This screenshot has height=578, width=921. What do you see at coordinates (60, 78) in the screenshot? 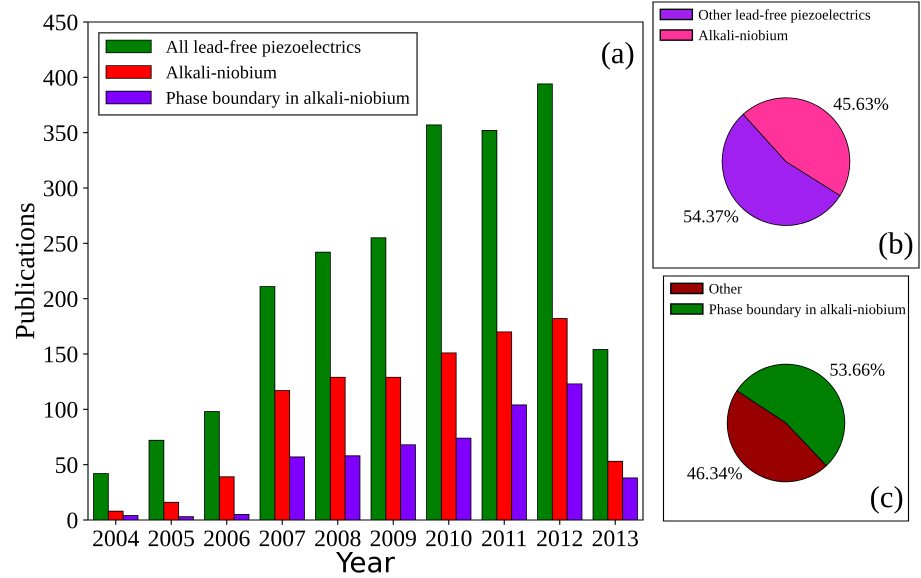
I see `y-tick-label: 400` at bounding box center [60, 78].